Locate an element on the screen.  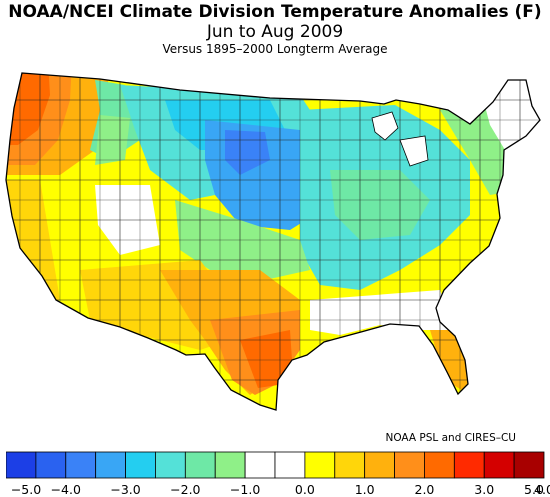
legend-tick-label: −1.0 is located at coordinates (245, 489).